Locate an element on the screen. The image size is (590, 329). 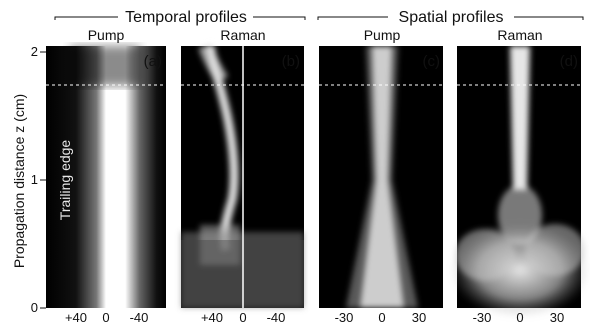
spatial-profiles-title: Spatial profiles is located at coordinates (451, 17).